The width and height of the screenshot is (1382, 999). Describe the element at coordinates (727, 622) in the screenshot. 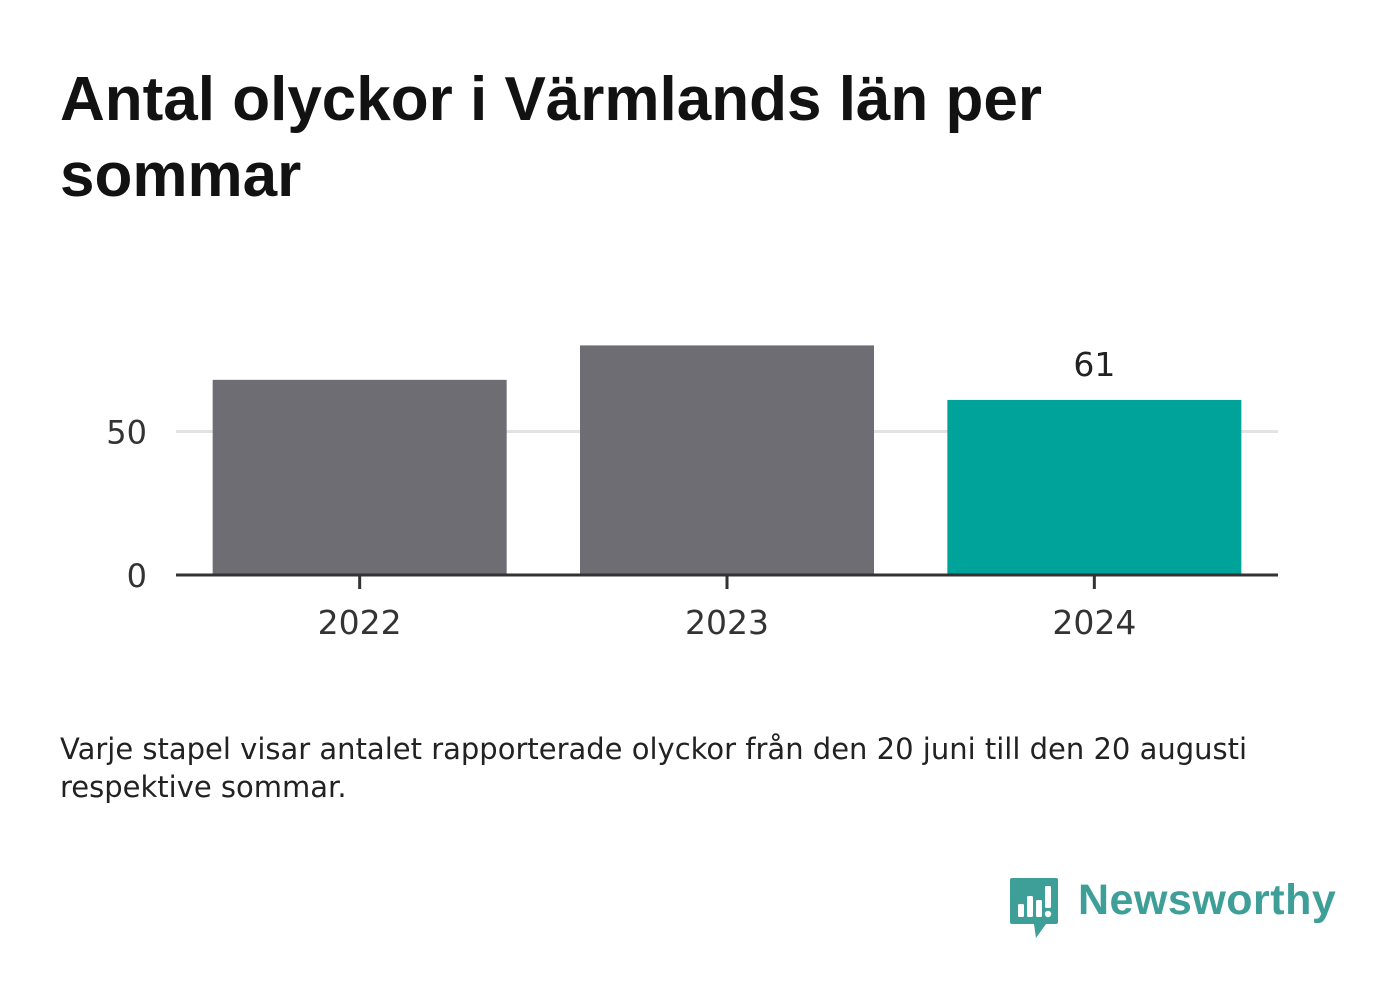

I see `x-tick-label: 2023` at that location.